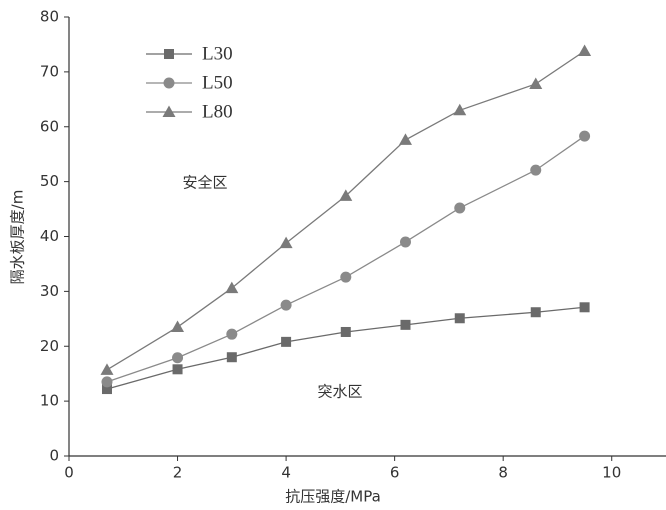 This screenshot has height=510, width=666. Describe the element at coordinates (503, 473) in the screenshot. I see `x-tick-label: 8` at that location.